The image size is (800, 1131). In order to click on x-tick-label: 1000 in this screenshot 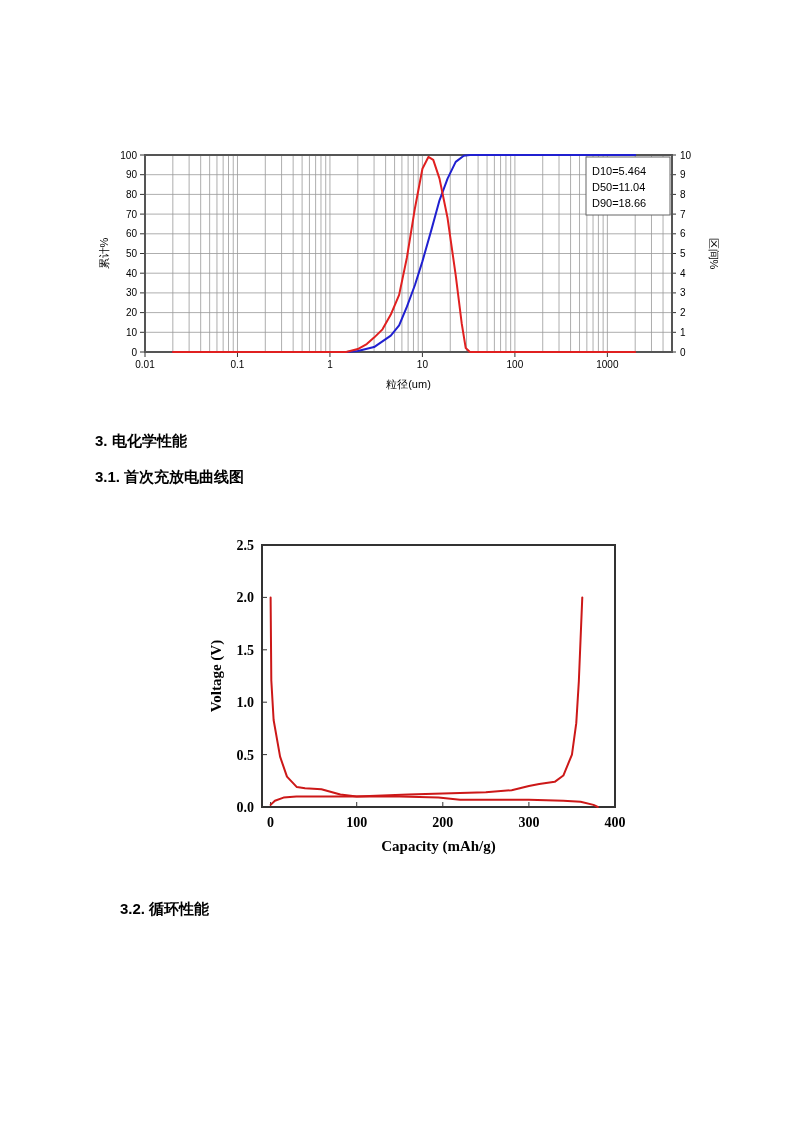, I will do `click(607, 364)`.